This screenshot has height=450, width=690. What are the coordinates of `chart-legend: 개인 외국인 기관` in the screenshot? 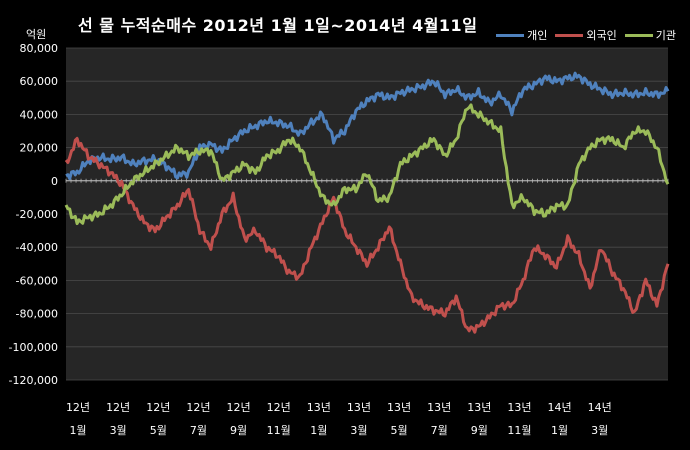 It's located at (586, 35).